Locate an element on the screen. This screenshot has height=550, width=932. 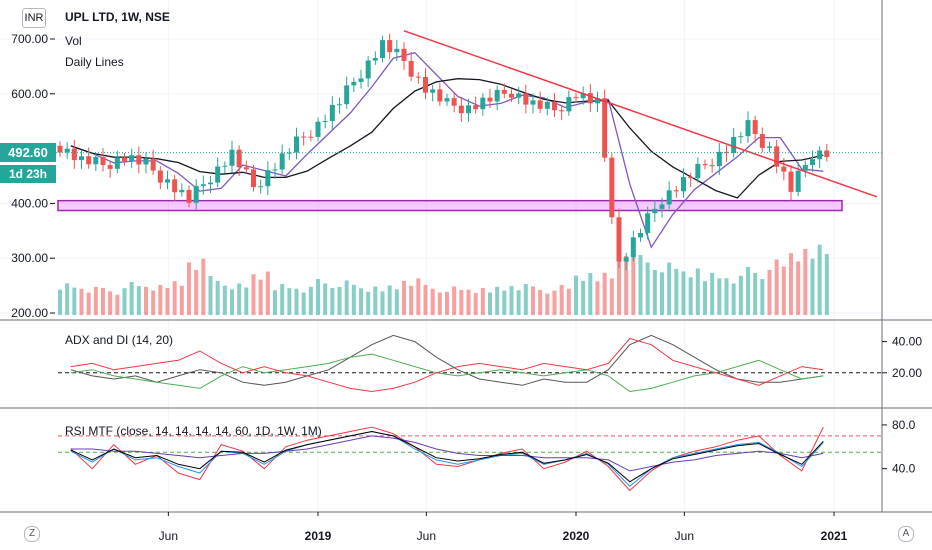
auto-scale-toggle: Z is located at coordinates (32, 534).